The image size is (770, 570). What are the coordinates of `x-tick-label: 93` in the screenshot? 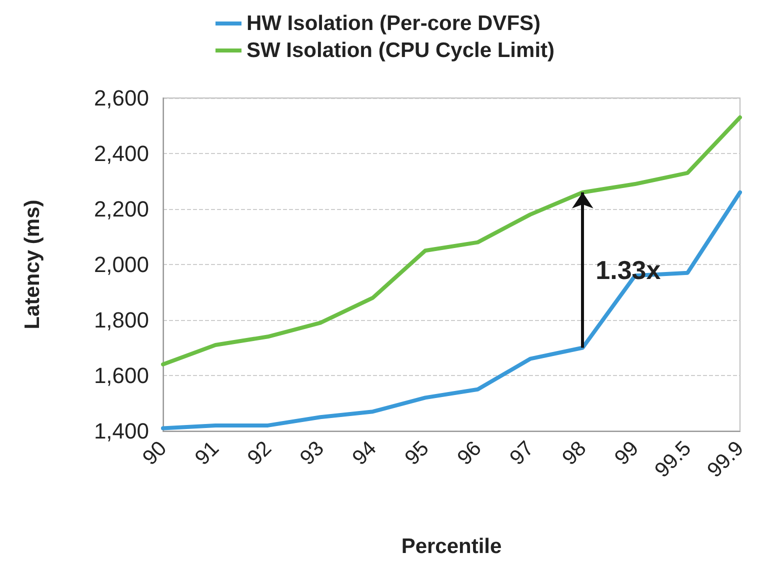 It's located at (312, 453).